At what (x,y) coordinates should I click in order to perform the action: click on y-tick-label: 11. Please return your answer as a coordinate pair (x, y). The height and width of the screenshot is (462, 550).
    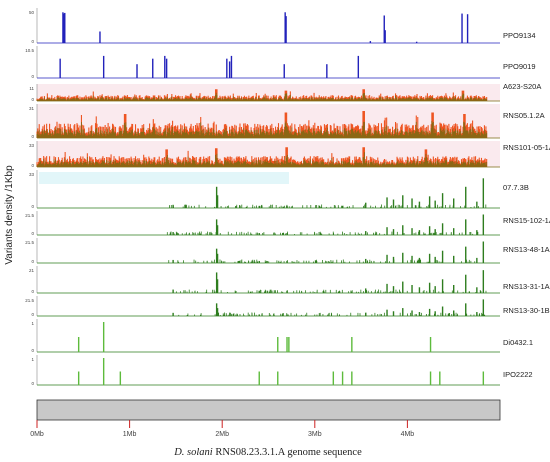
    Looking at the image, I should click on (31, 88).